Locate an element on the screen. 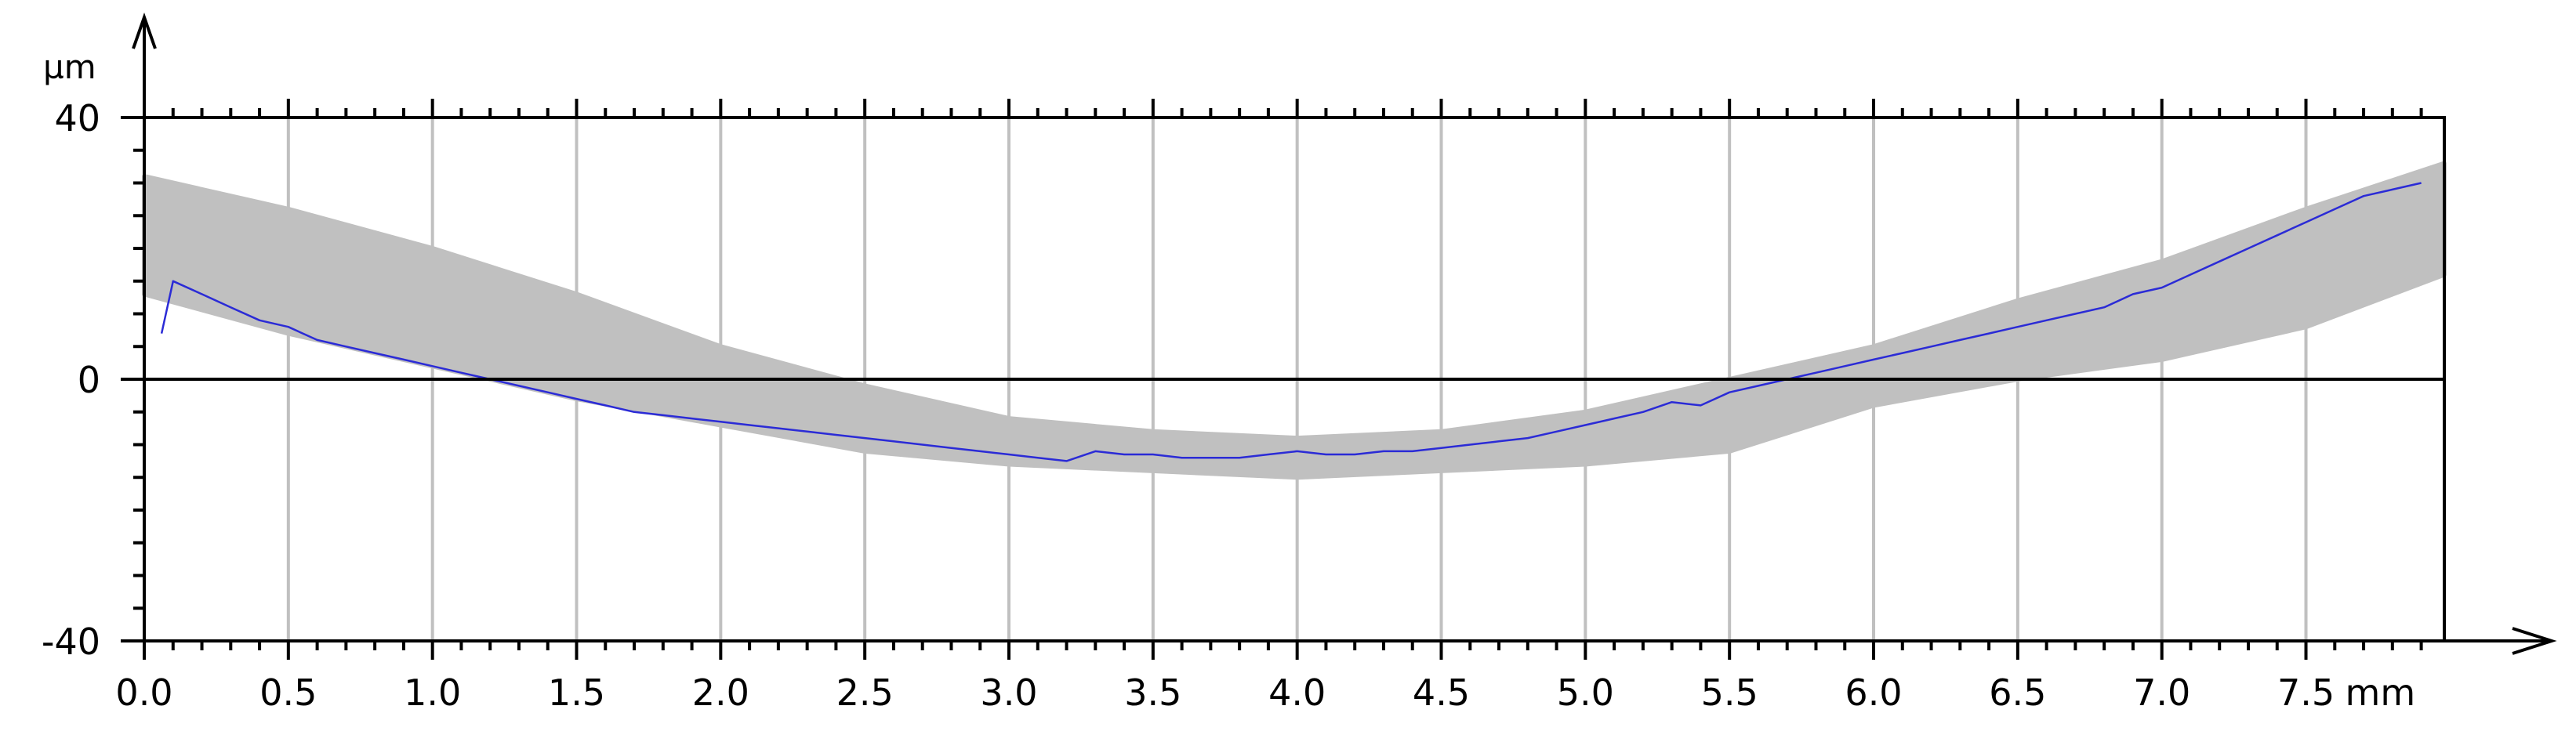  x-tick-label-4: 2.0 is located at coordinates (720, 692).